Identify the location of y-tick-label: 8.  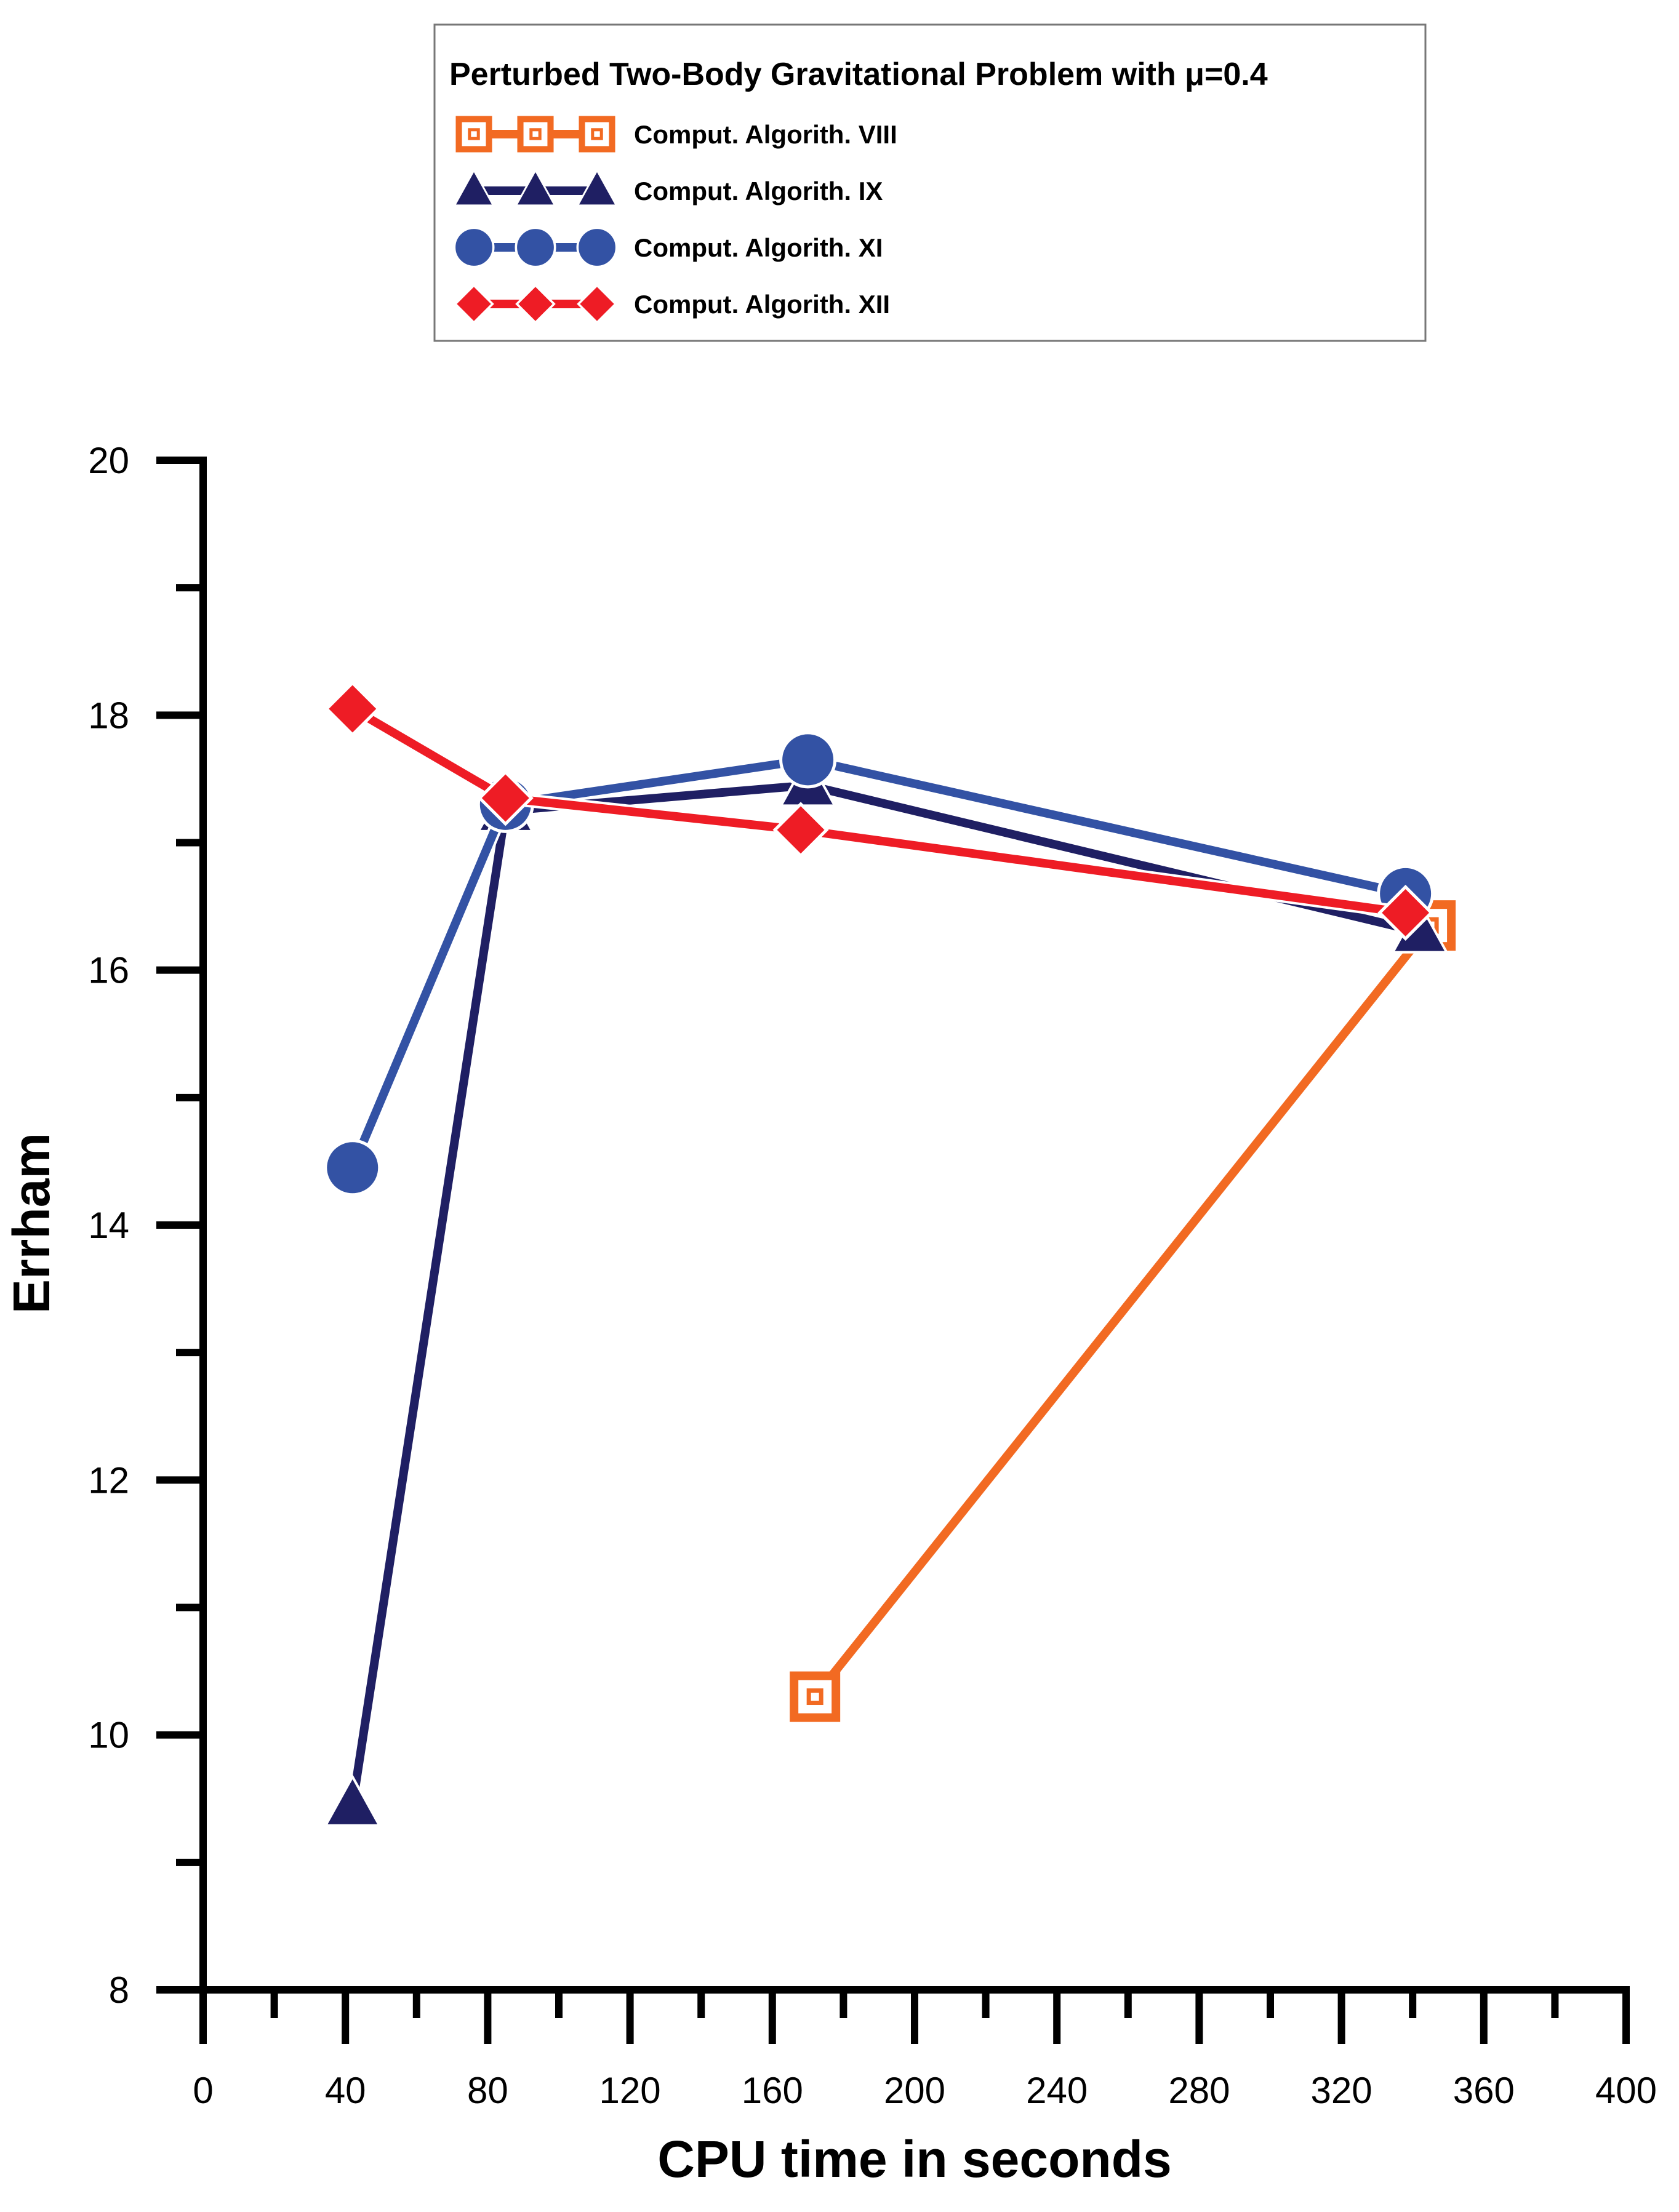
(119, 1990).